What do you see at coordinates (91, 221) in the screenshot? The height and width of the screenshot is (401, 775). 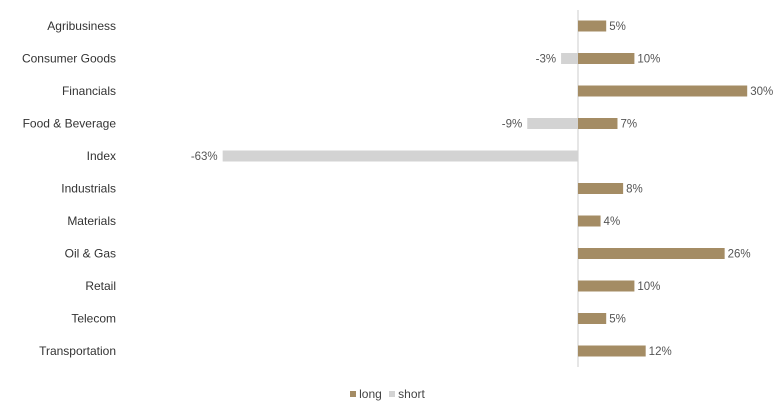 I see `category-label: Materials` at bounding box center [91, 221].